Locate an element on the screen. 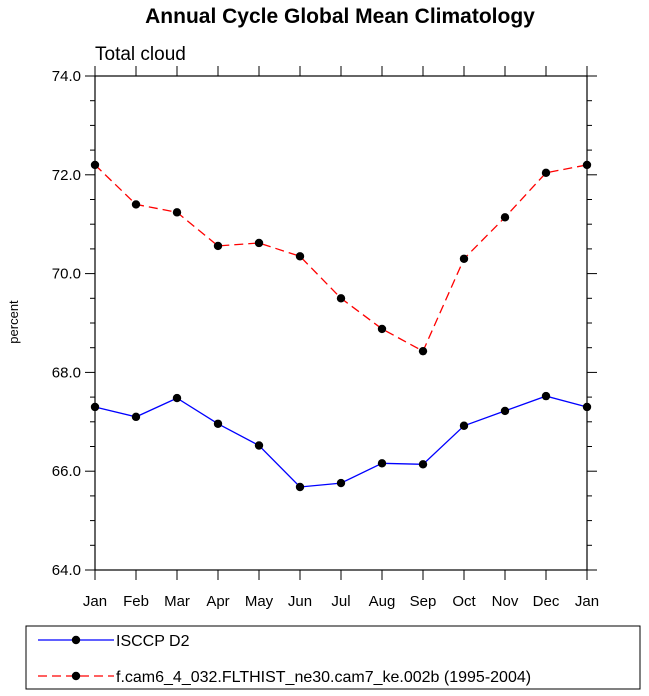  y-tick-label: 72.0 is located at coordinates (66, 175).